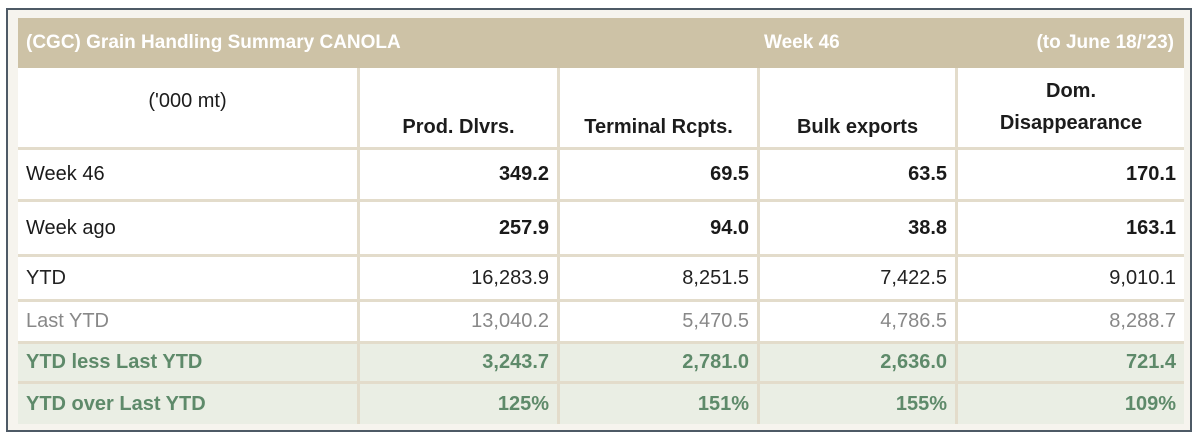  Describe the element at coordinates (660, 229) in the screenshot. I see `cell-value: 94.0` at that location.